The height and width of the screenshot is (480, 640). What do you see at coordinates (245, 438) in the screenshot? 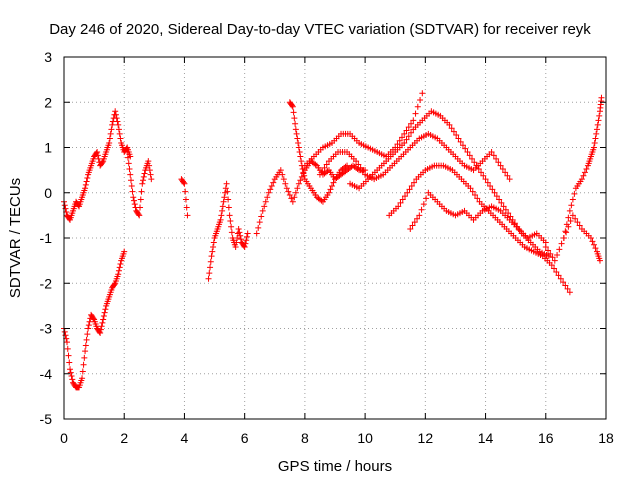
I see `x-tick-label: 6` at bounding box center [245, 438].